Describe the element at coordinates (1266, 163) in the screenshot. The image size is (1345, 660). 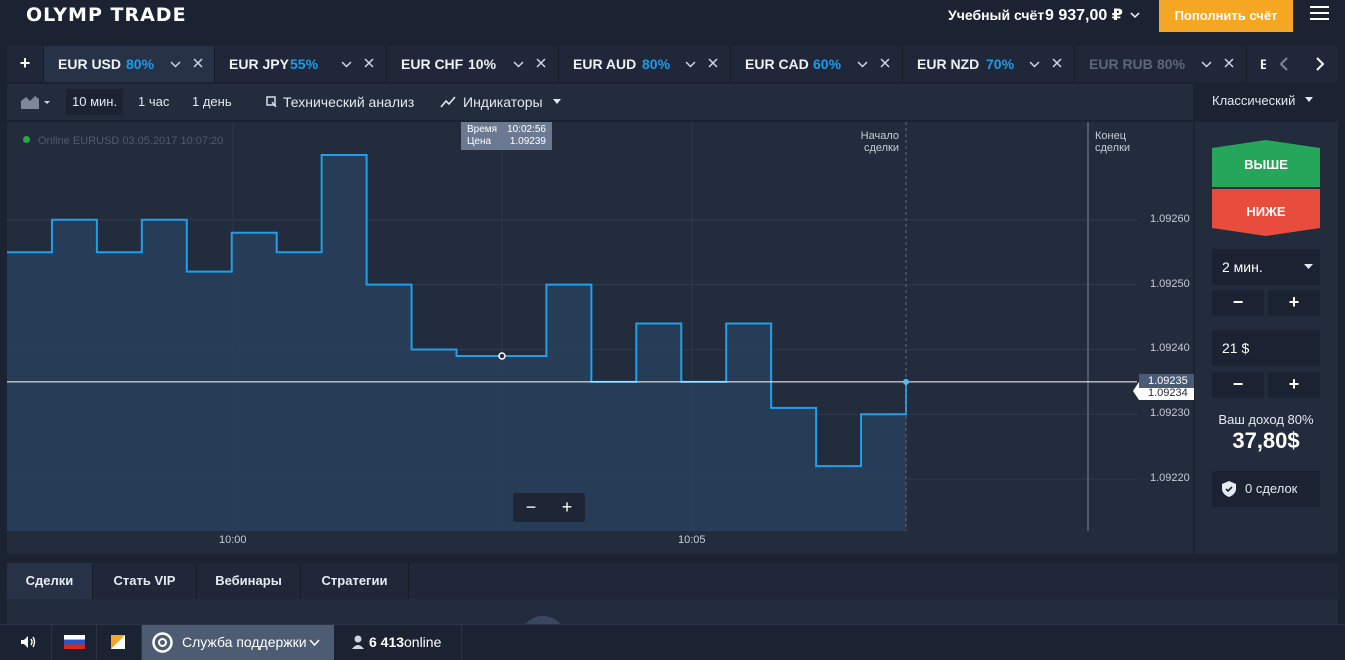
I see `higher-button: ВЫШЕ` at that location.